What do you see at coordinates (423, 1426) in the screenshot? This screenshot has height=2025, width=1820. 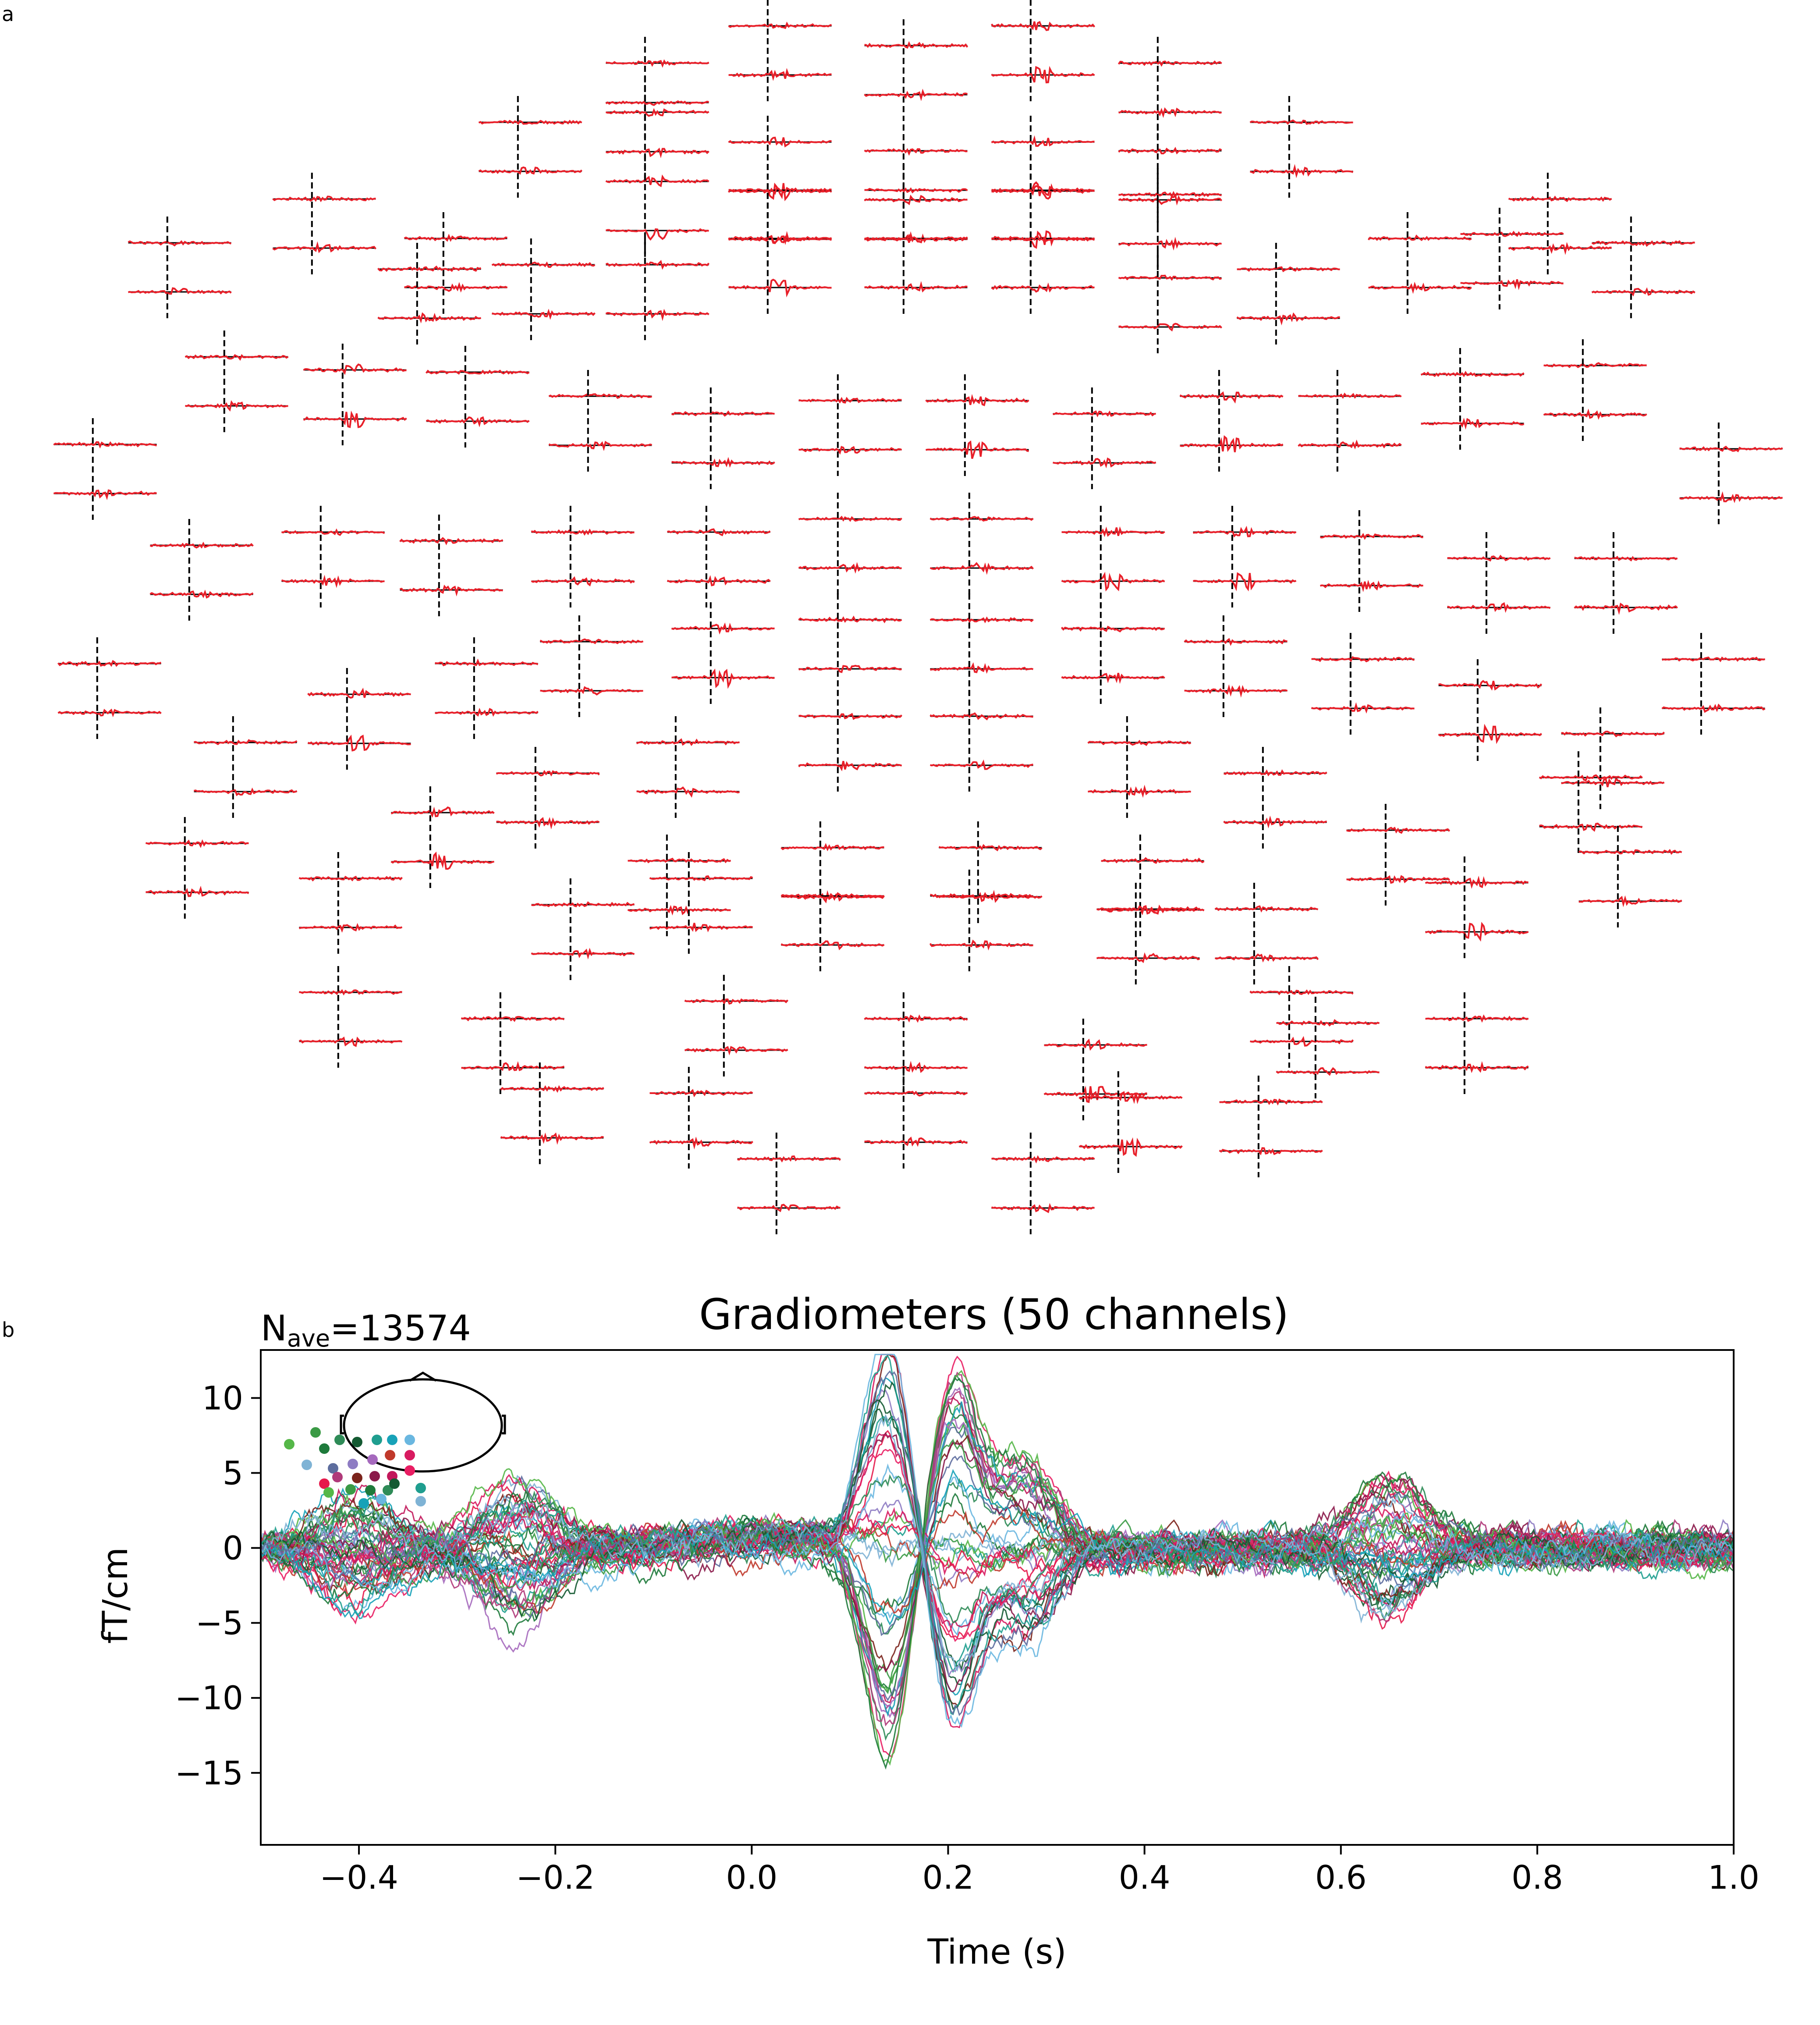 I see `head-outline` at bounding box center [423, 1426].